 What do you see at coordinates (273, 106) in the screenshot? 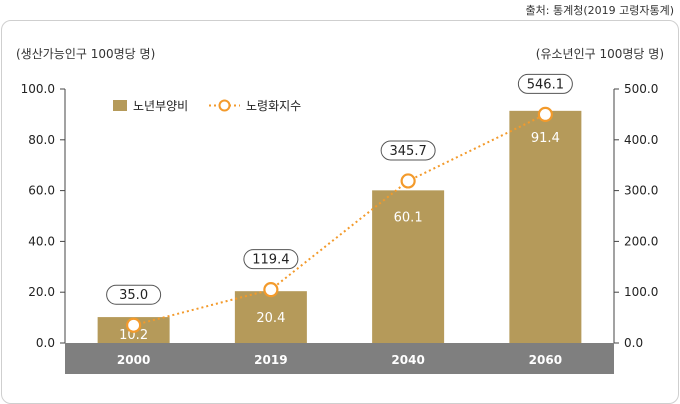
I see `legend-line-label: 노령화지수` at bounding box center [273, 106].